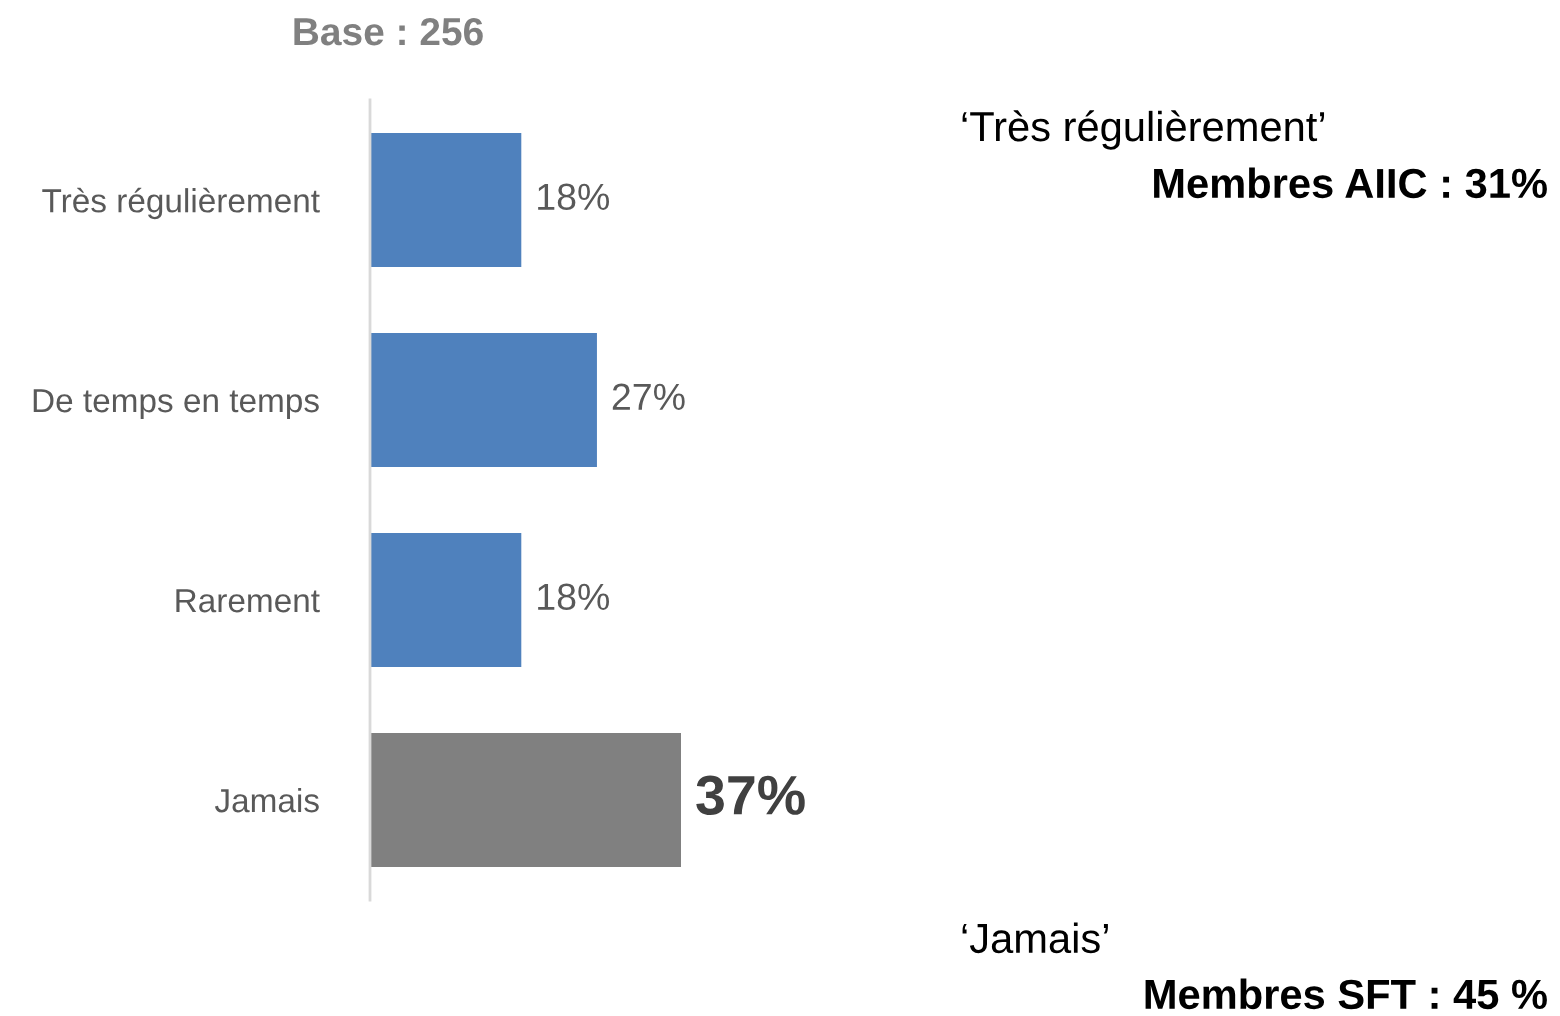 This screenshot has width=1560, height=1016. What do you see at coordinates (1035, 938) in the screenshot?
I see `text: ‘Jamais’` at bounding box center [1035, 938].